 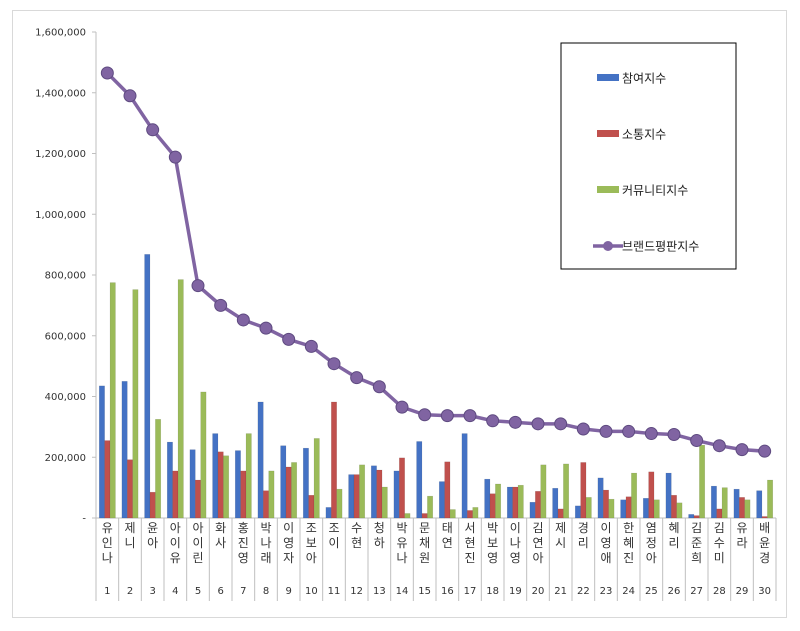 What do you see at coordinates (719, 446) in the screenshot?
I see `point-브랜드평판지수-김수미` at bounding box center [719, 446].